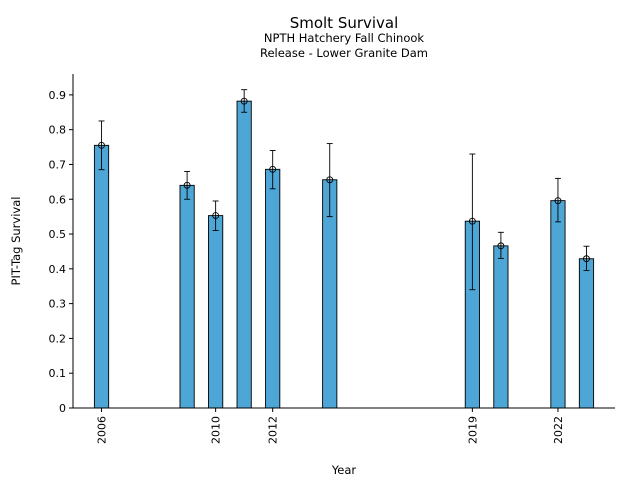  I want to click on point-marker-2006, so click(101, 145).